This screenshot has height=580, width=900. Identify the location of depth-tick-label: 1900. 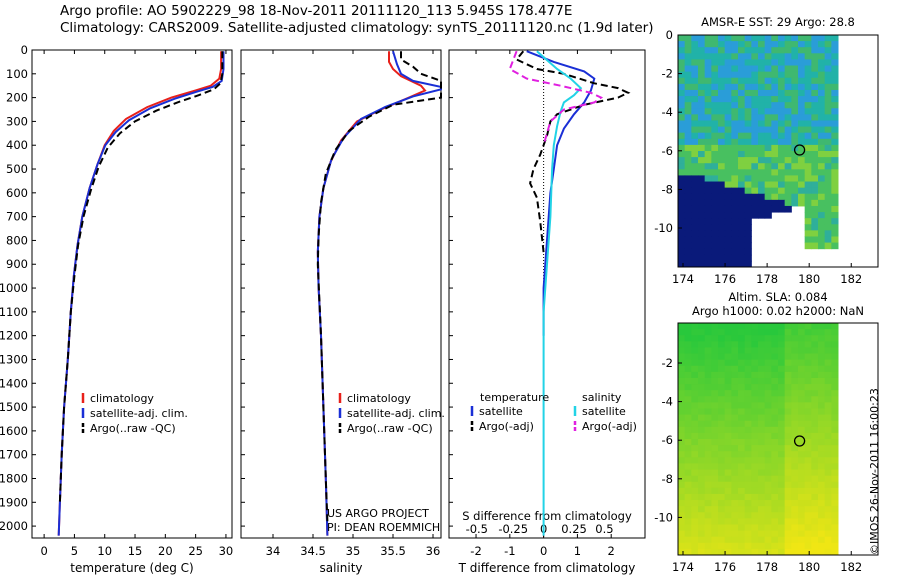
(14, 502).